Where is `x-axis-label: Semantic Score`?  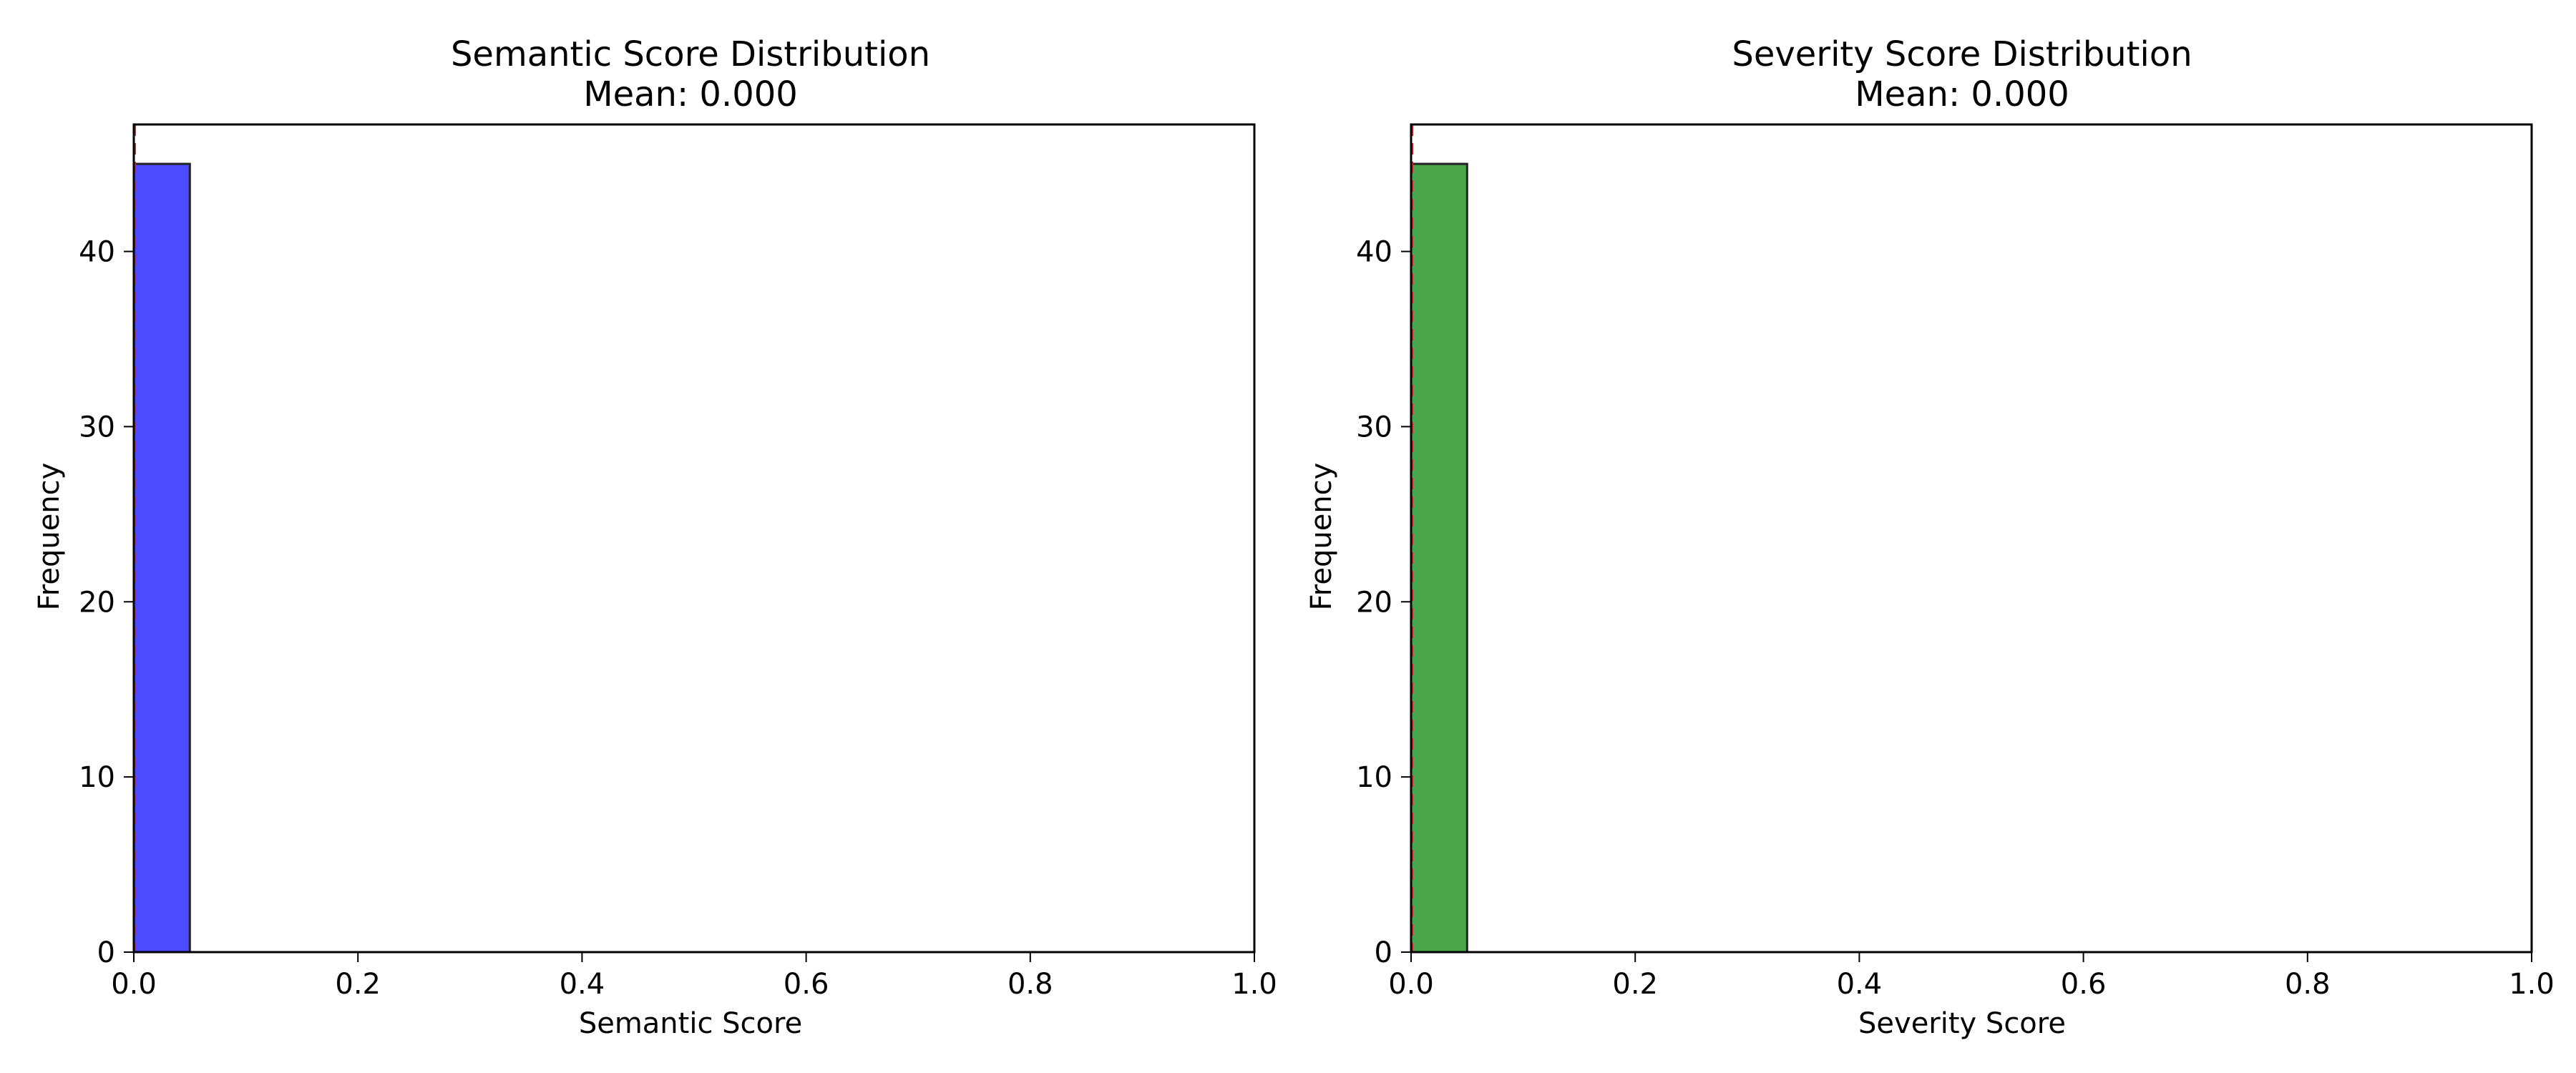 x-axis-label: Semantic Score is located at coordinates (690, 1024).